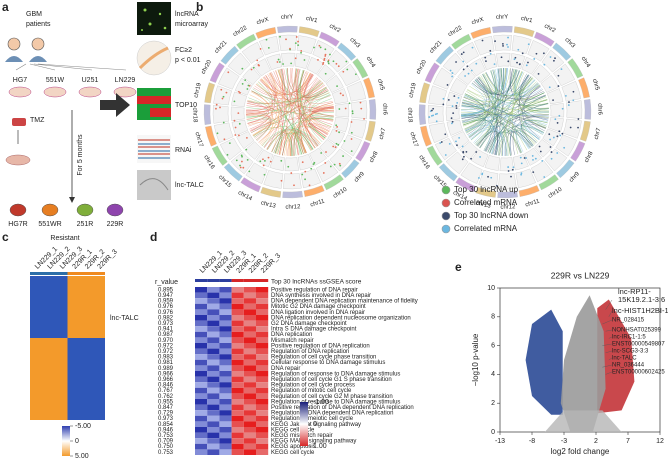 Image resolution: width=668 pixels, height=461 pixels. Describe the element at coordinates (486, 189) in the screenshot. I see `legend-label: Top 30 lncRNA up` at that location.